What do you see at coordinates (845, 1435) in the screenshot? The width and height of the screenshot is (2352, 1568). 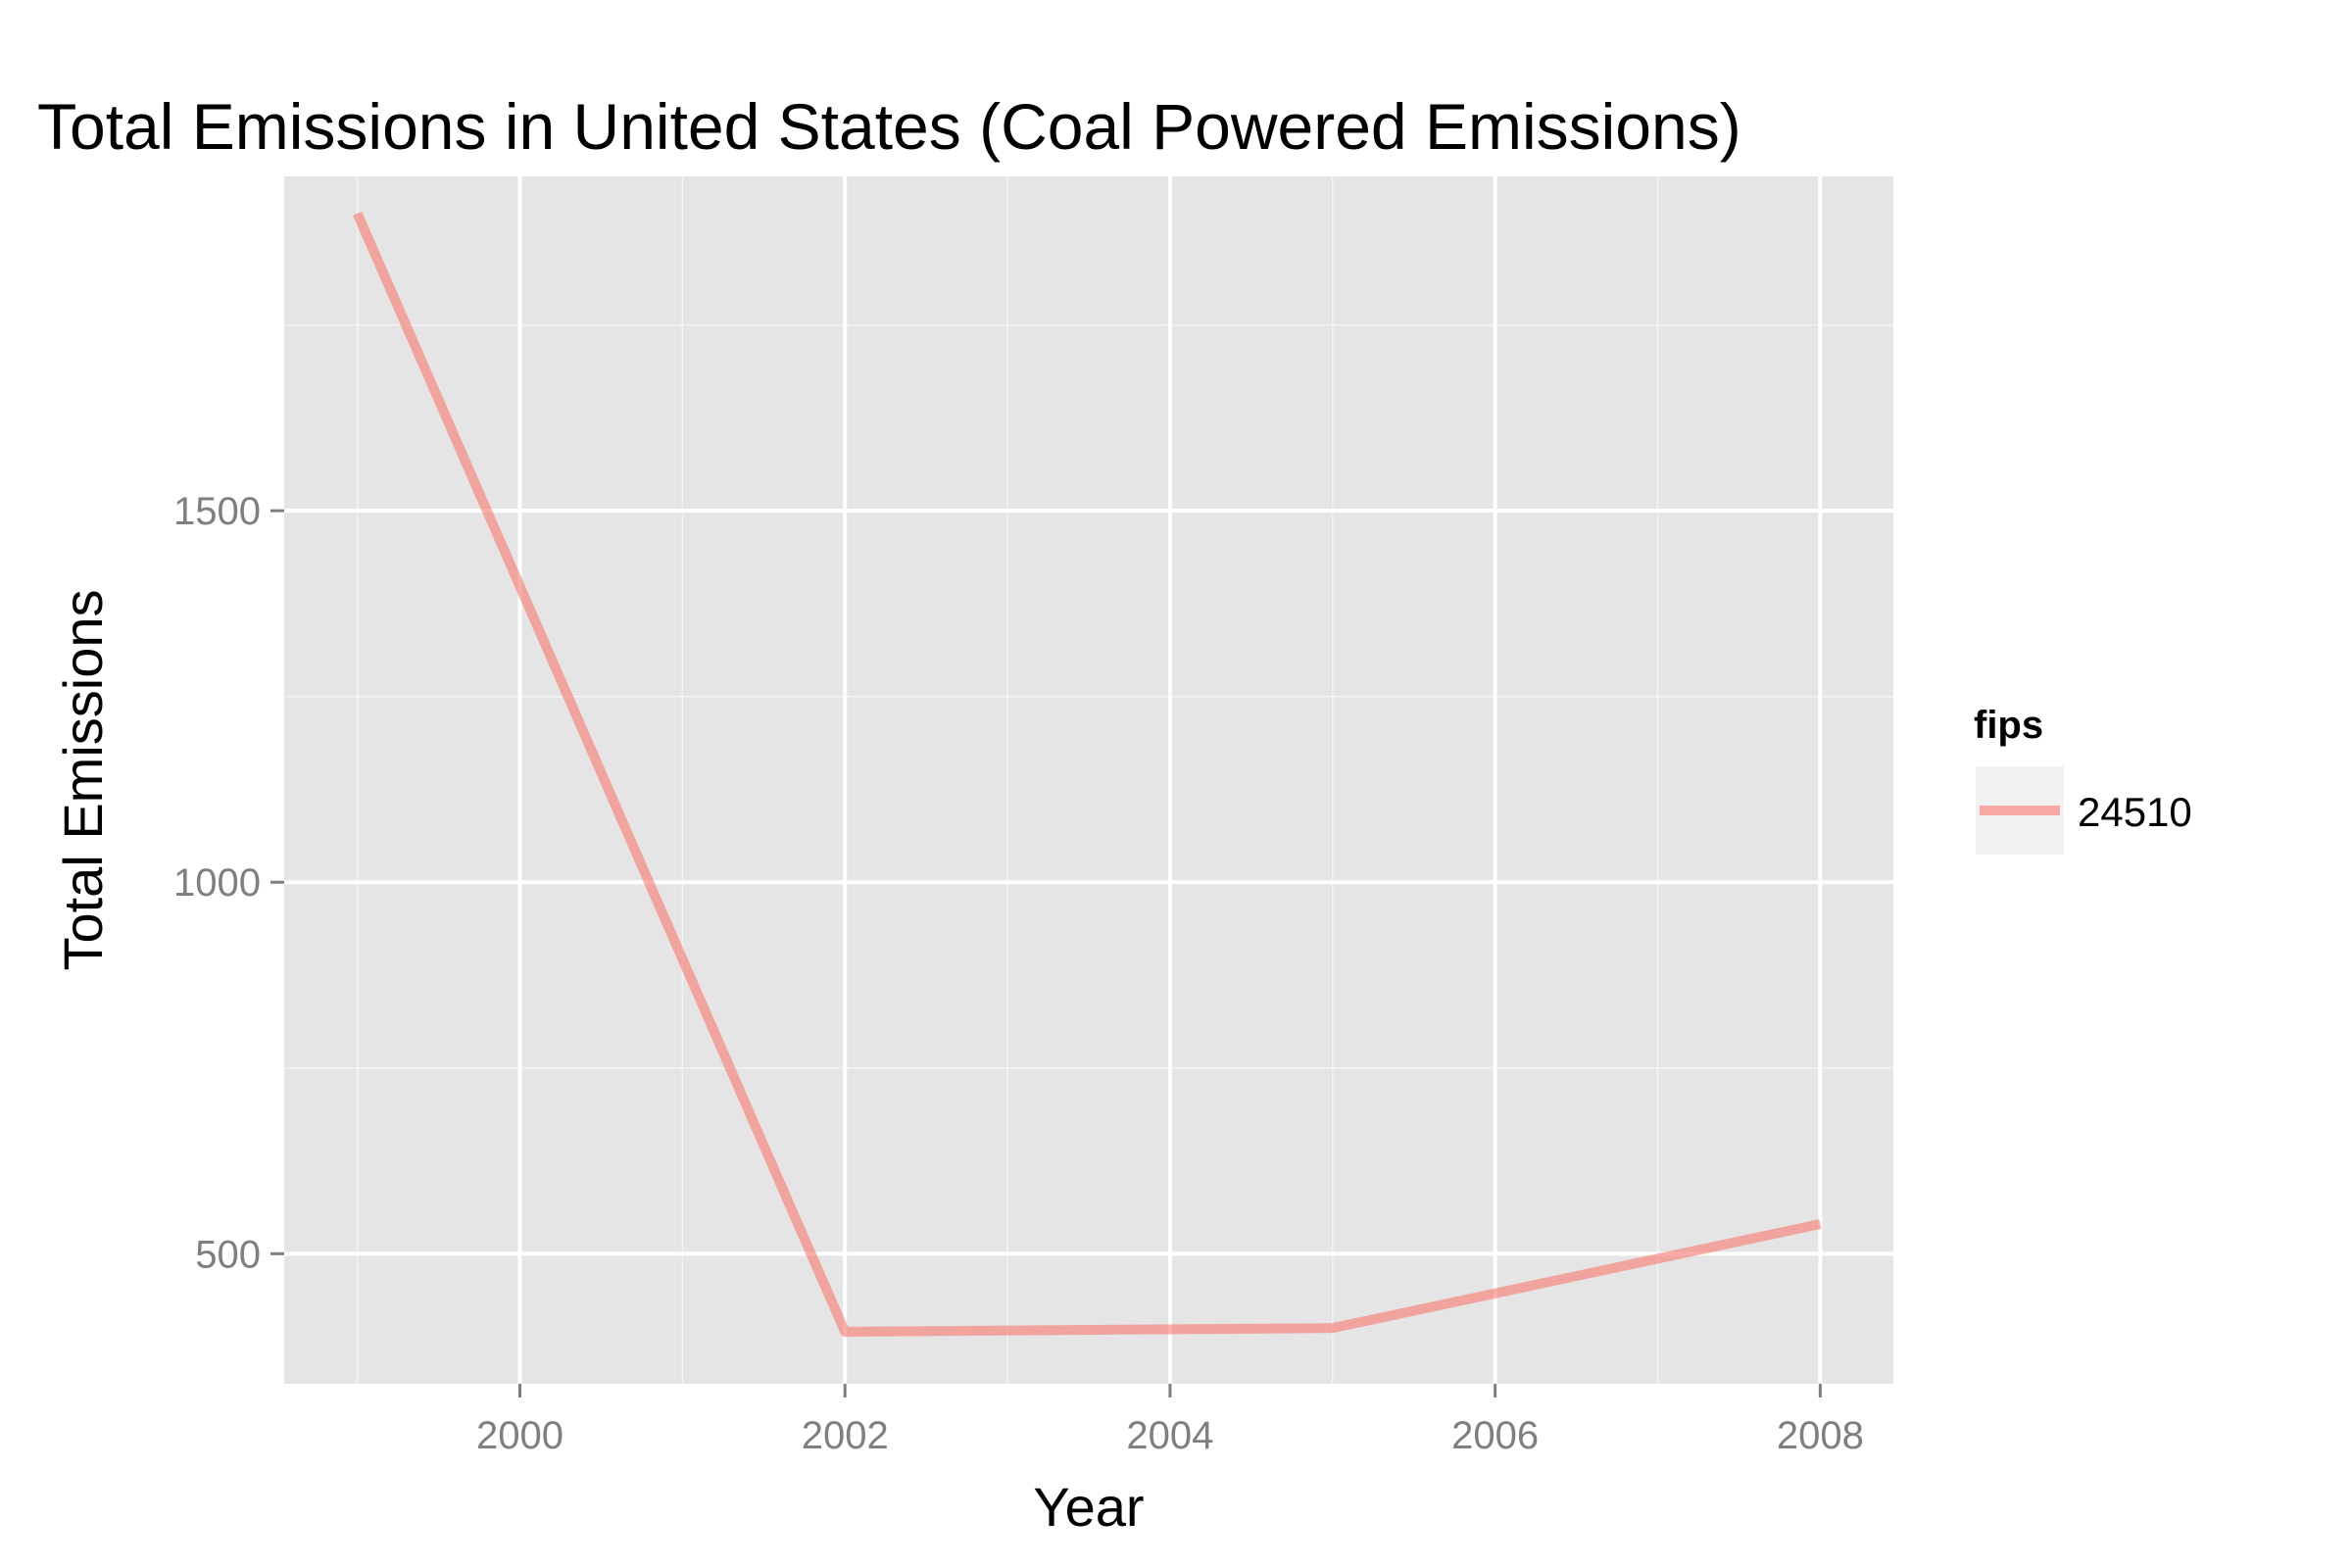 I see `x-tick-label: 2002` at bounding box center [845, 1435].